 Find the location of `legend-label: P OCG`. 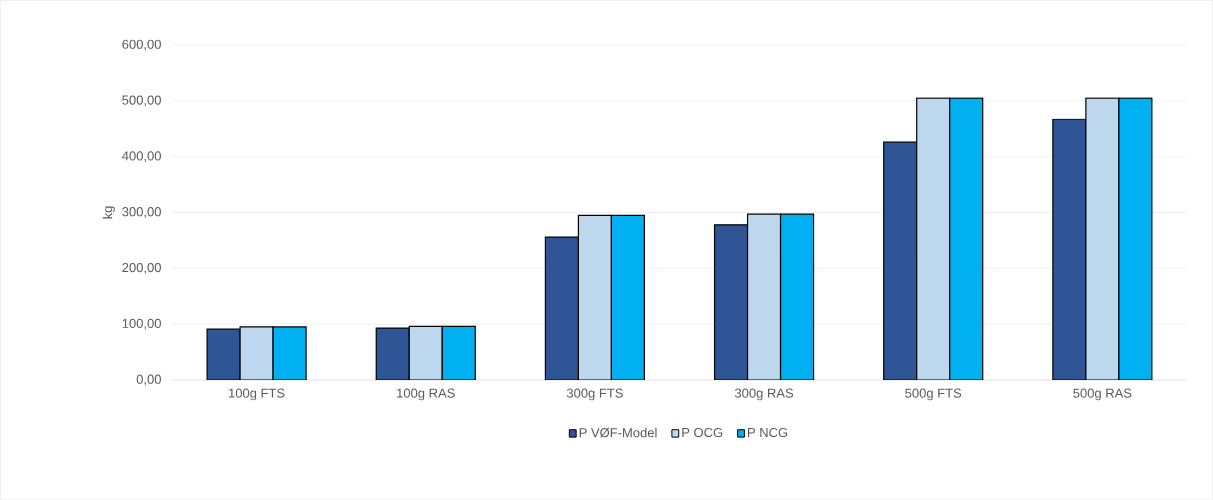

legend-label: P OCG is located at coordinates (702, 432).